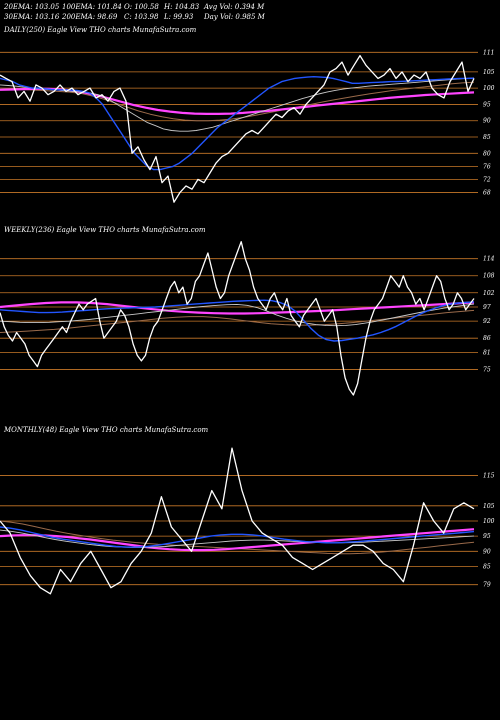 The width and height of the screenshot is (500, 720). I want to click on ytick-label-1-3: 97, so click(487, 307).